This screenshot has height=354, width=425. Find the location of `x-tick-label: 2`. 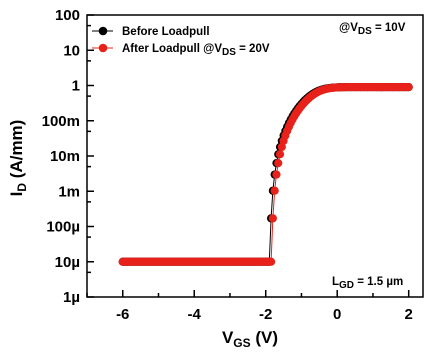

x-tick-label: 2 is located at coordinates (409, 314).